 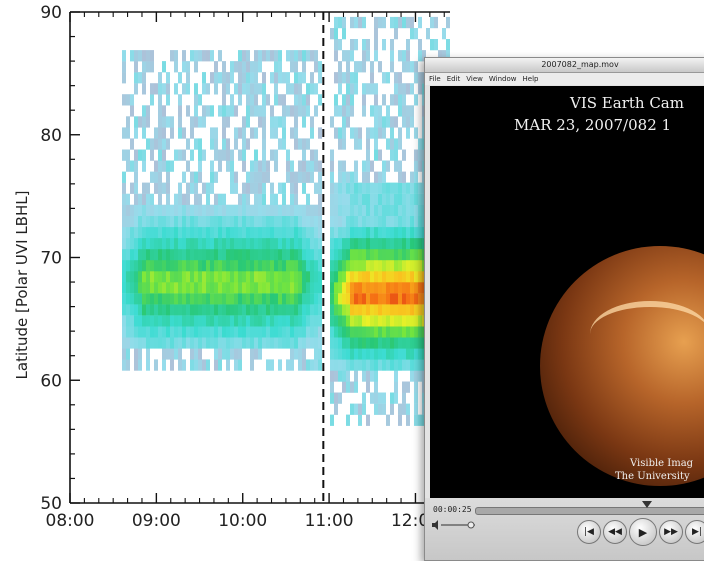 I want to click on rewind-icon: ◀◀, so click(x=615, y=532).